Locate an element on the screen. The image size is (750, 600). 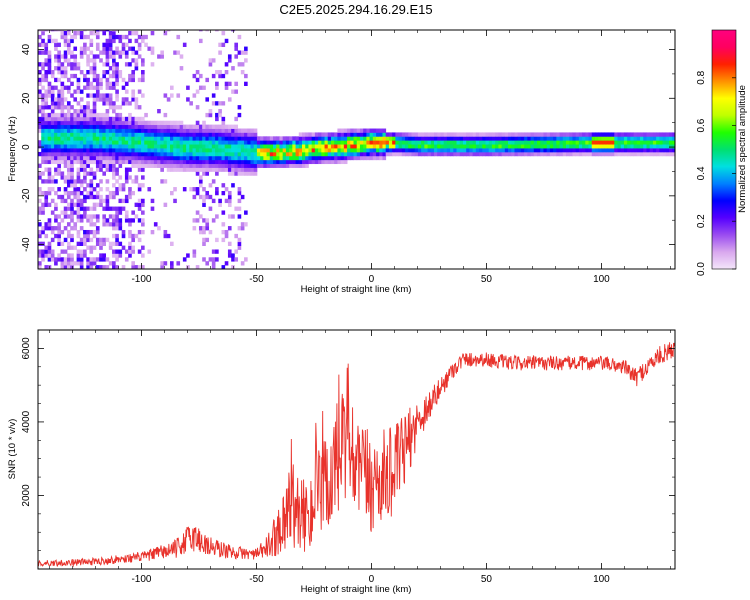
y-tick-label: 40 is located at coordinates (26, 50).